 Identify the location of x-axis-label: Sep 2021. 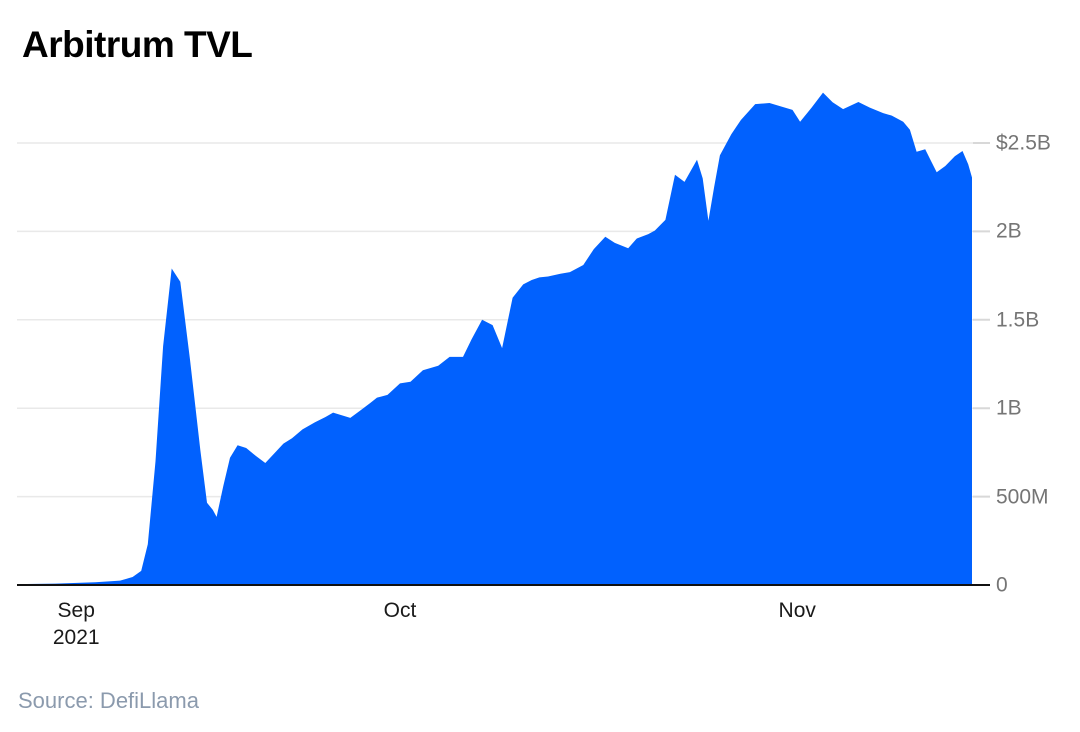
(76, 624).